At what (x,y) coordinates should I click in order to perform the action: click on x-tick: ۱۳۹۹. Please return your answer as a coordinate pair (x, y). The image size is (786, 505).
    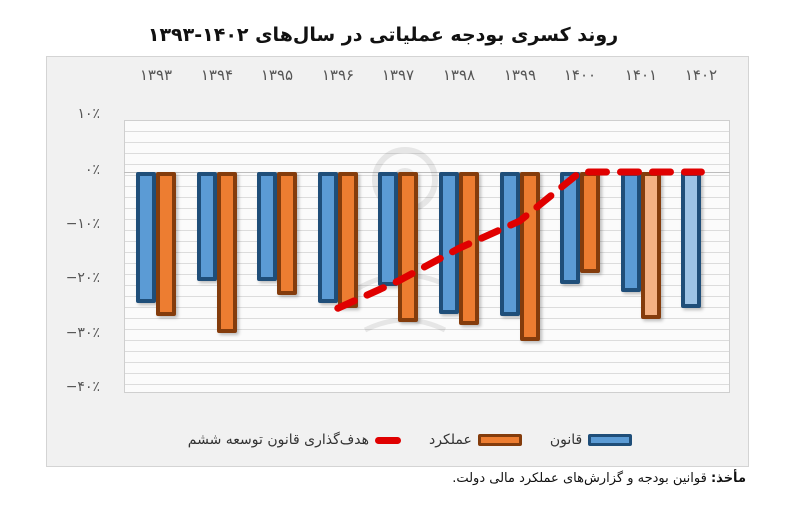
    Looking at the image, I should click on (520, 75).